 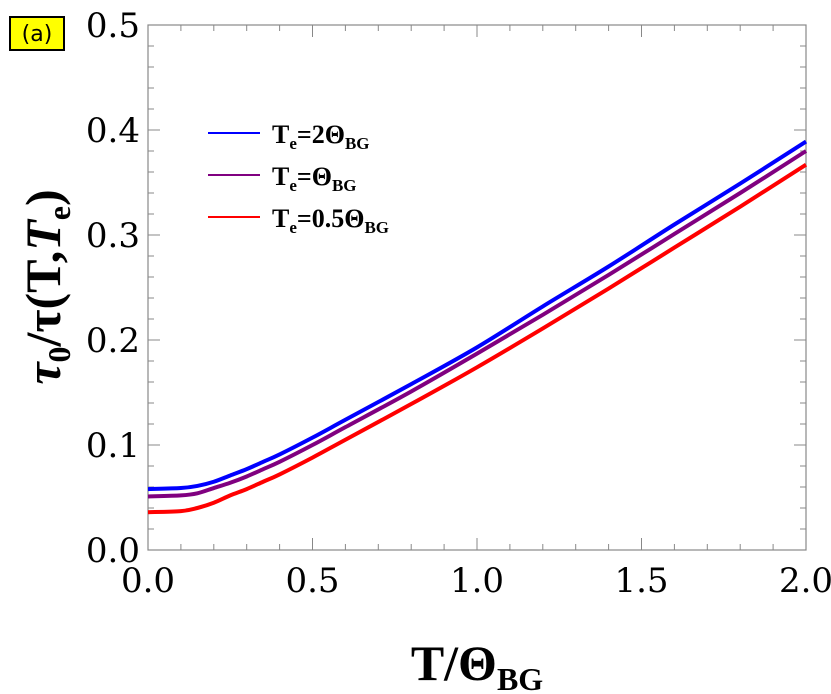 What do you see at coordinates (113, 131) in the screenshot?
I see `y-tick-label: 0.4` at bounding box center [113, 131].